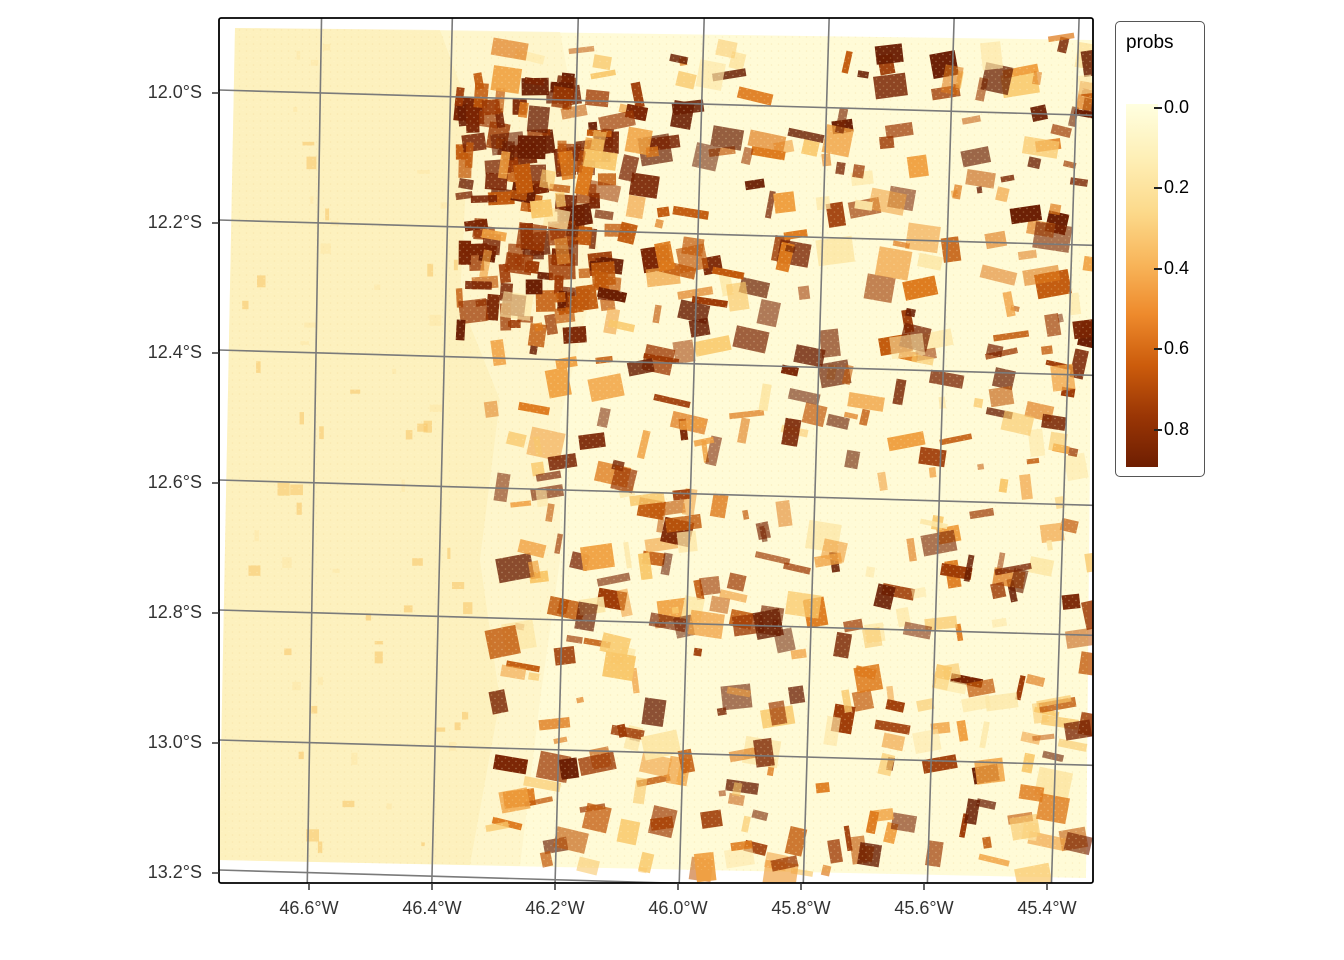  What do you see at coordinates (555, 908) in the screenshot?
I see `lon-label-46-2: 46.2°W` at bounding box center [555, 908].